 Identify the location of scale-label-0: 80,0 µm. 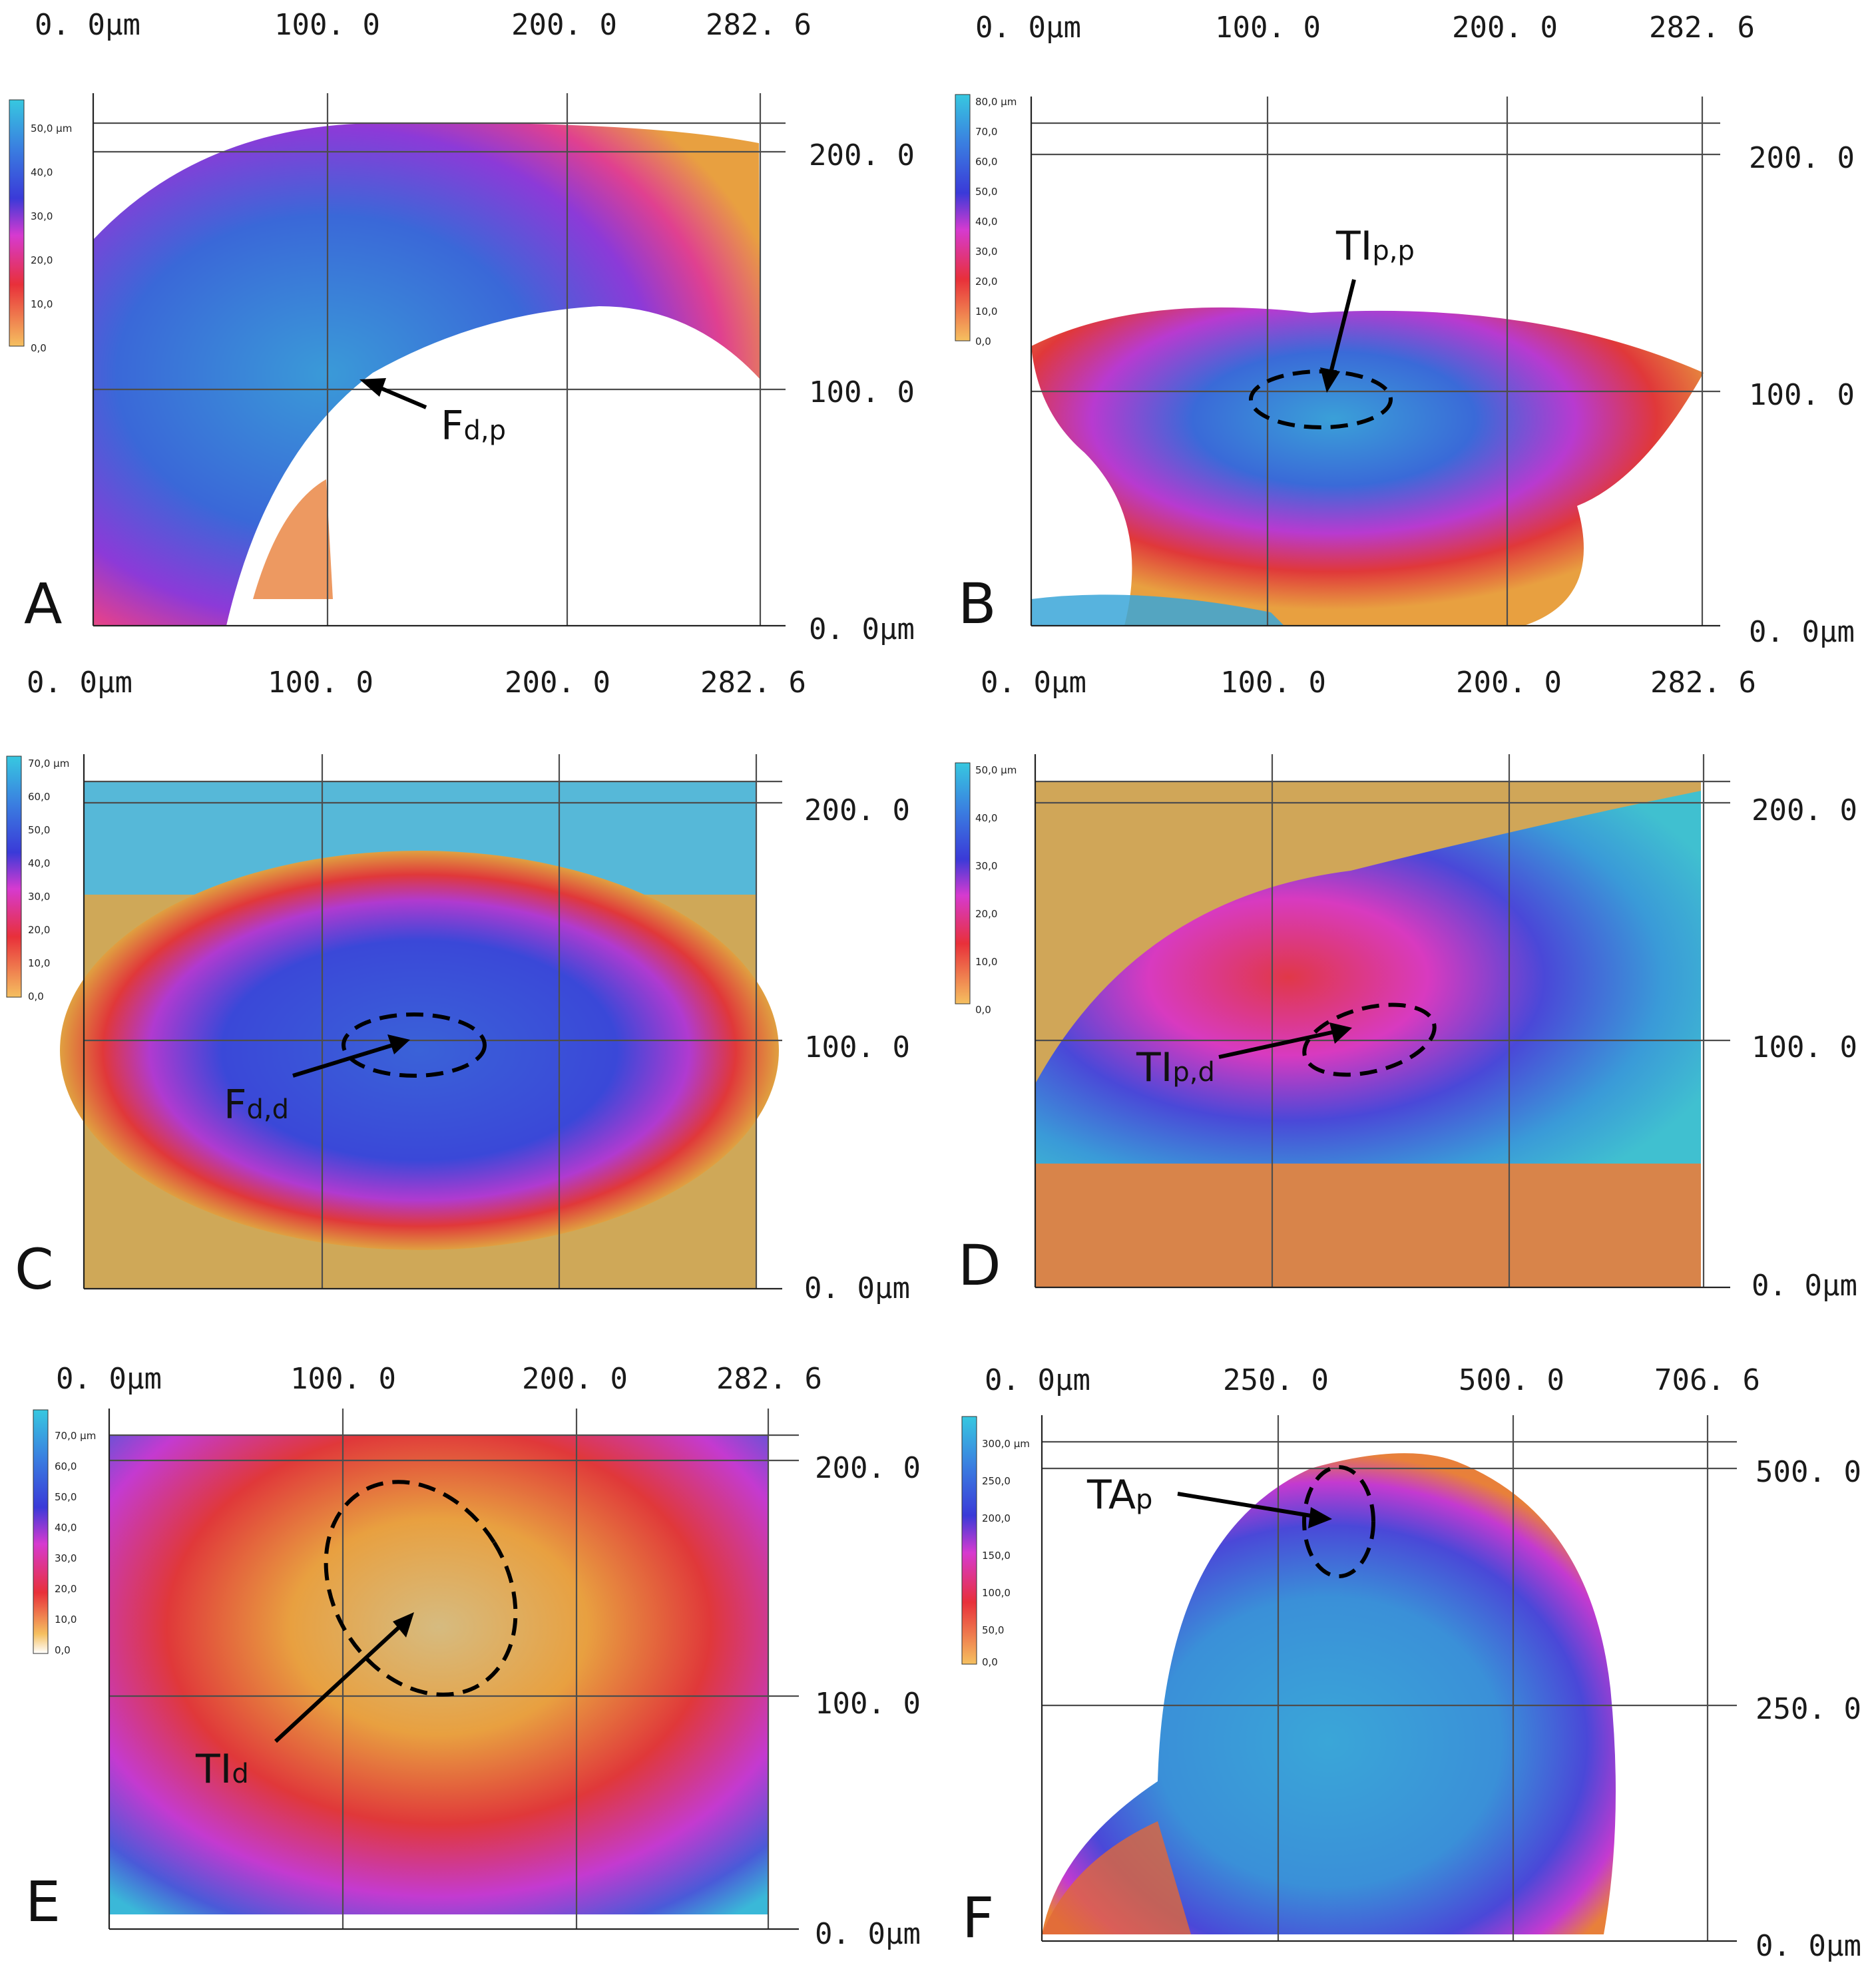
(996, 102).